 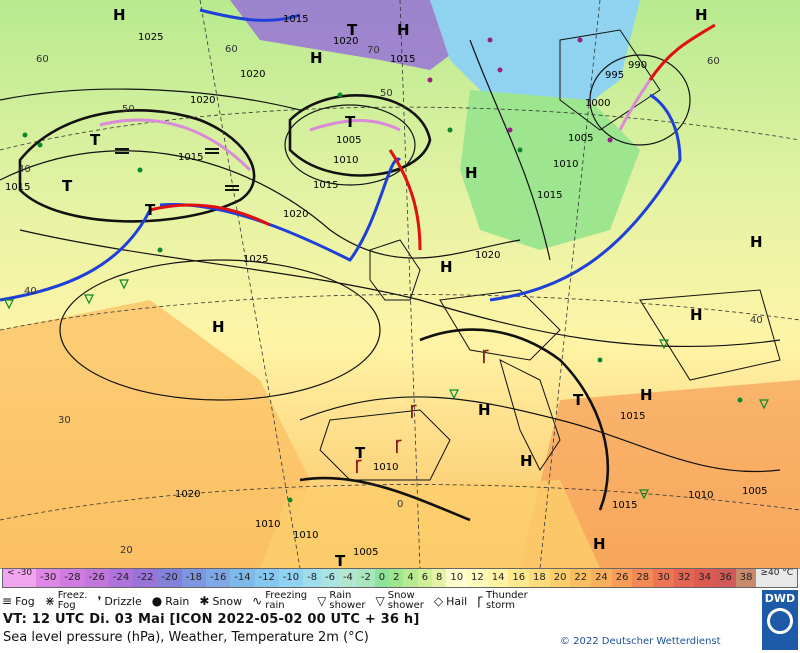 What do you see at coordinates (227, 601) in the screenshot?
I see `legend-label: Snow` at bounding box center [227, 601].